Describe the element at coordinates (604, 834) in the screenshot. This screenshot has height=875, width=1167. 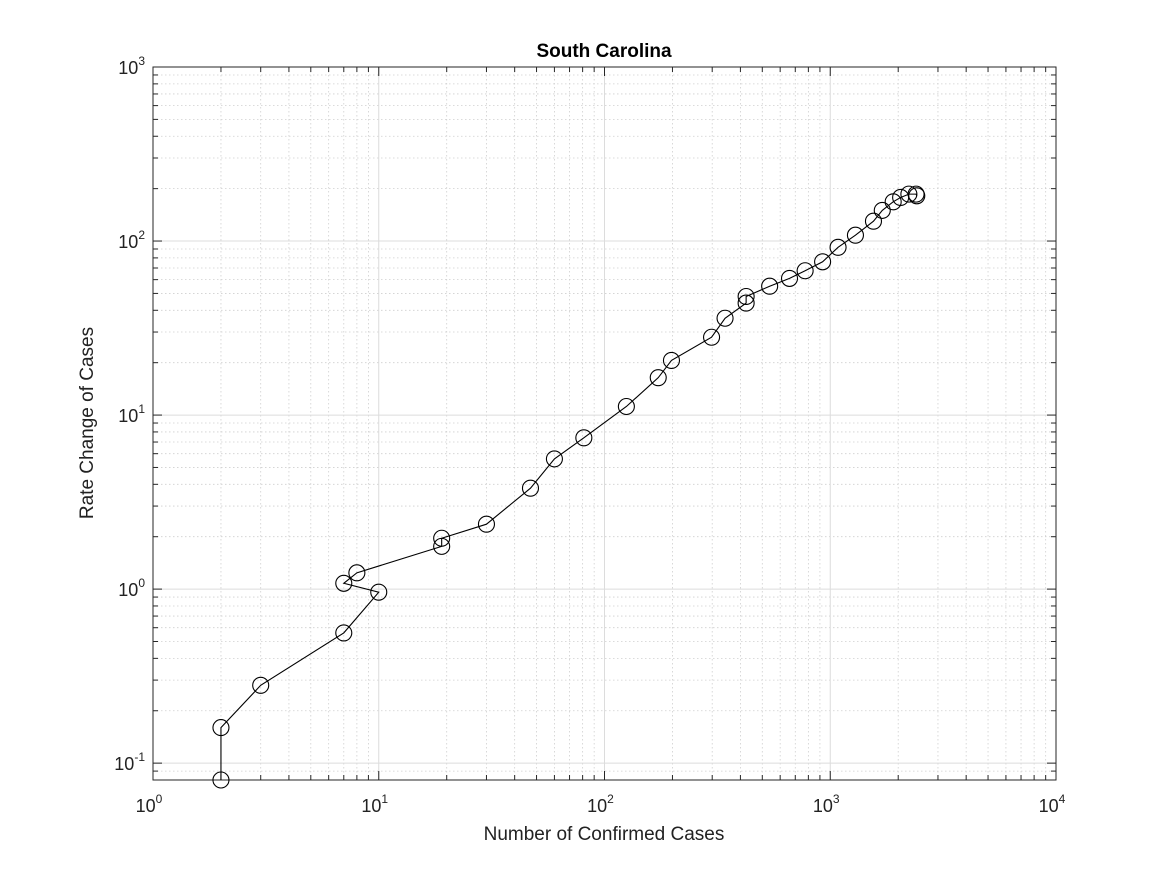
I see `x-axis-label: Number of Confirmed Cases` at that location.